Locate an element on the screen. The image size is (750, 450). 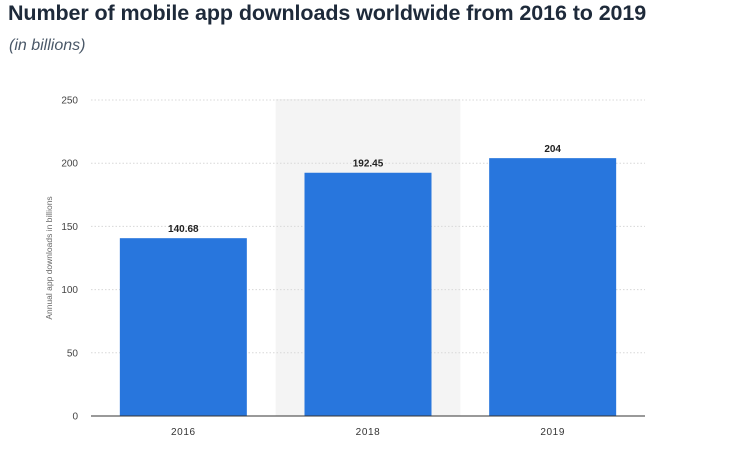
chart-subtitle: (in billions) is located at coordinates (47, 45).